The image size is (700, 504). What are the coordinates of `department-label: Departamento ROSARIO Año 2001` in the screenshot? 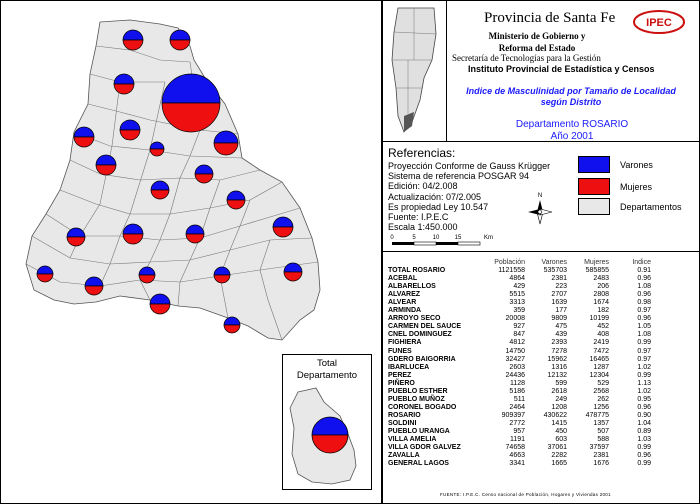 It's located at (572, 130).